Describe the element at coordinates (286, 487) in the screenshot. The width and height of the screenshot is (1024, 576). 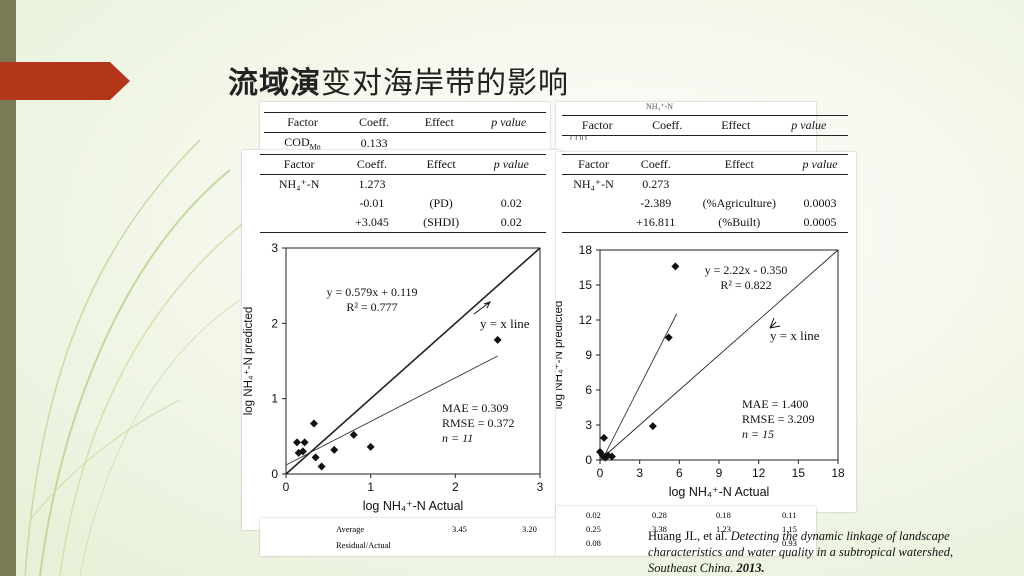
I see `x-tick-label: 0` at that location.